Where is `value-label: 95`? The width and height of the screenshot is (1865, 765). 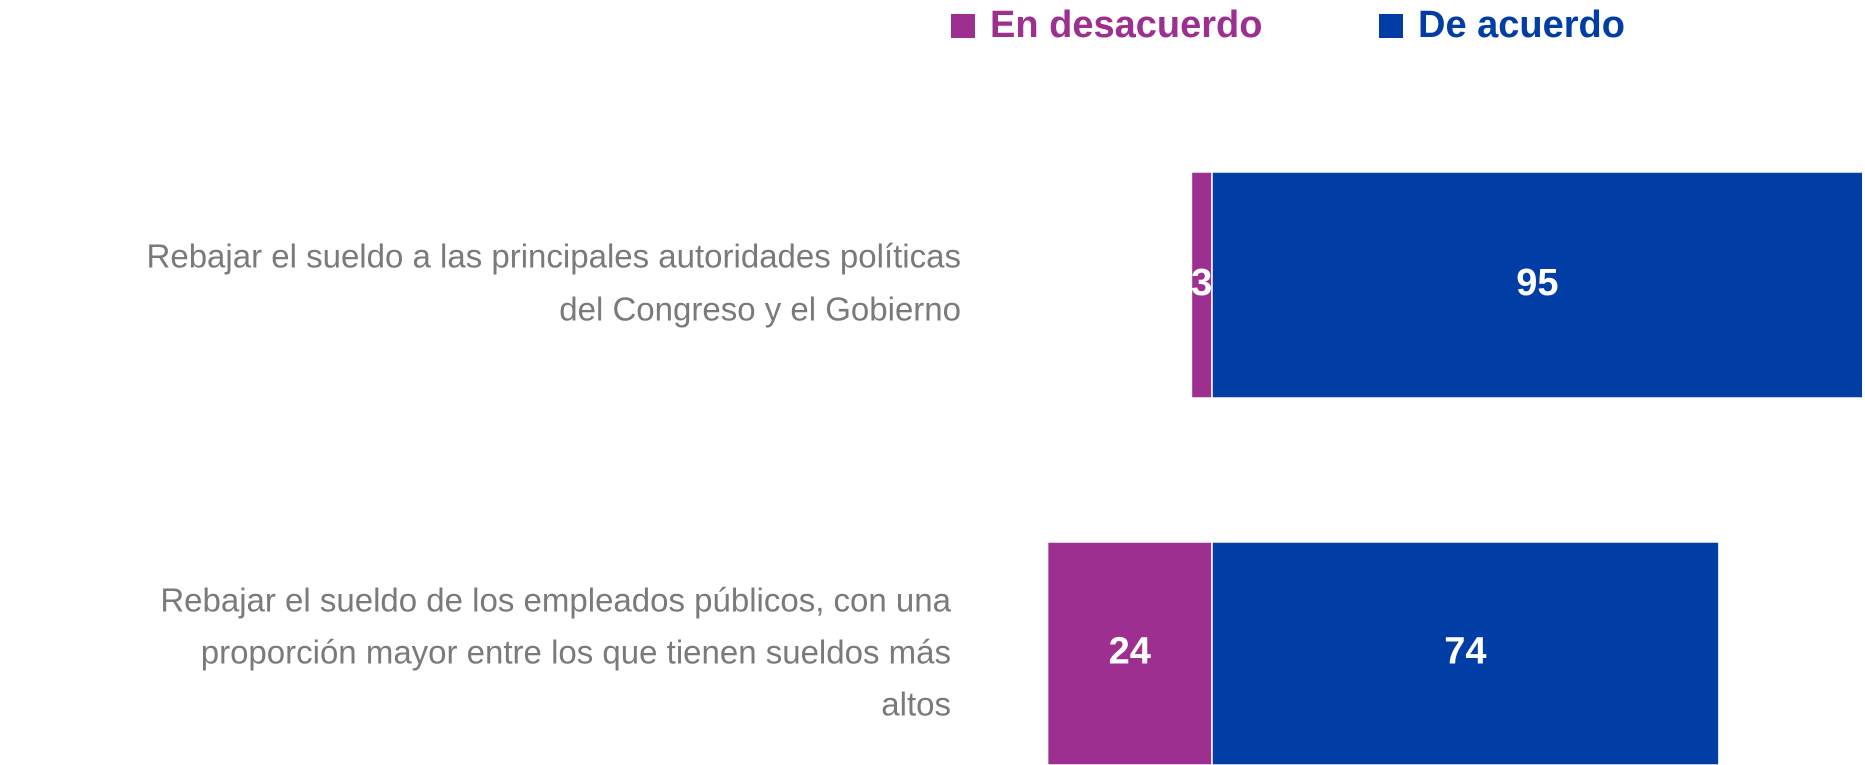 value-label: 95 is located at coordinates (1537, 283).